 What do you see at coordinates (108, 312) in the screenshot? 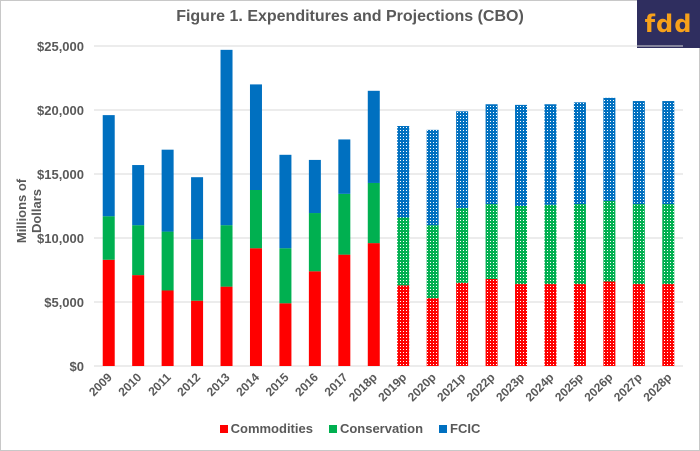
I see `bar-commodities-2009` at bounding box center [108, 312].